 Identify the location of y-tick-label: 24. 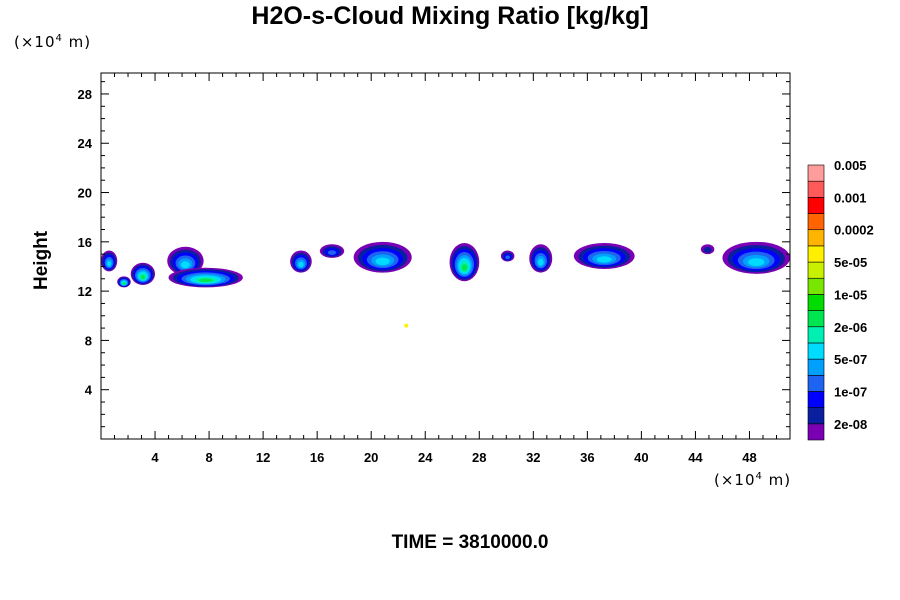
(85, 143).